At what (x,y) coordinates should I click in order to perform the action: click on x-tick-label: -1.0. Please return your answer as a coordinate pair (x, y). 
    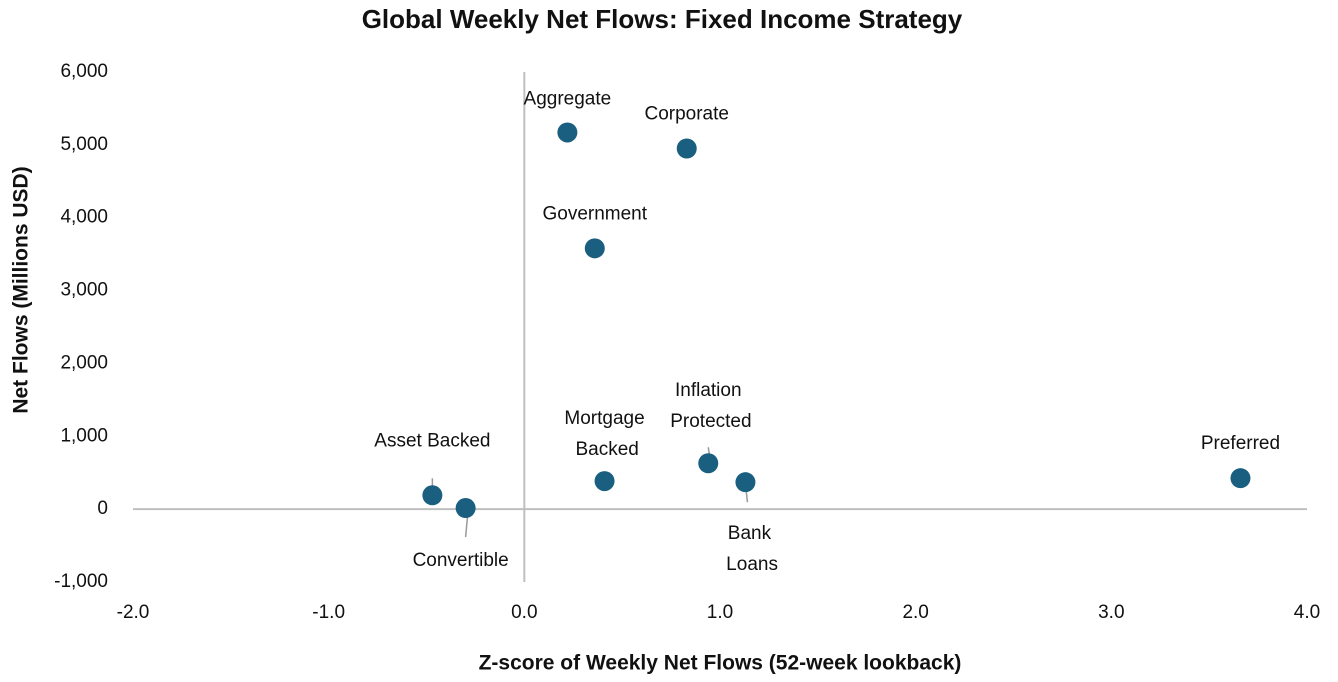
    Looking at the image, I should click on (328, 612).